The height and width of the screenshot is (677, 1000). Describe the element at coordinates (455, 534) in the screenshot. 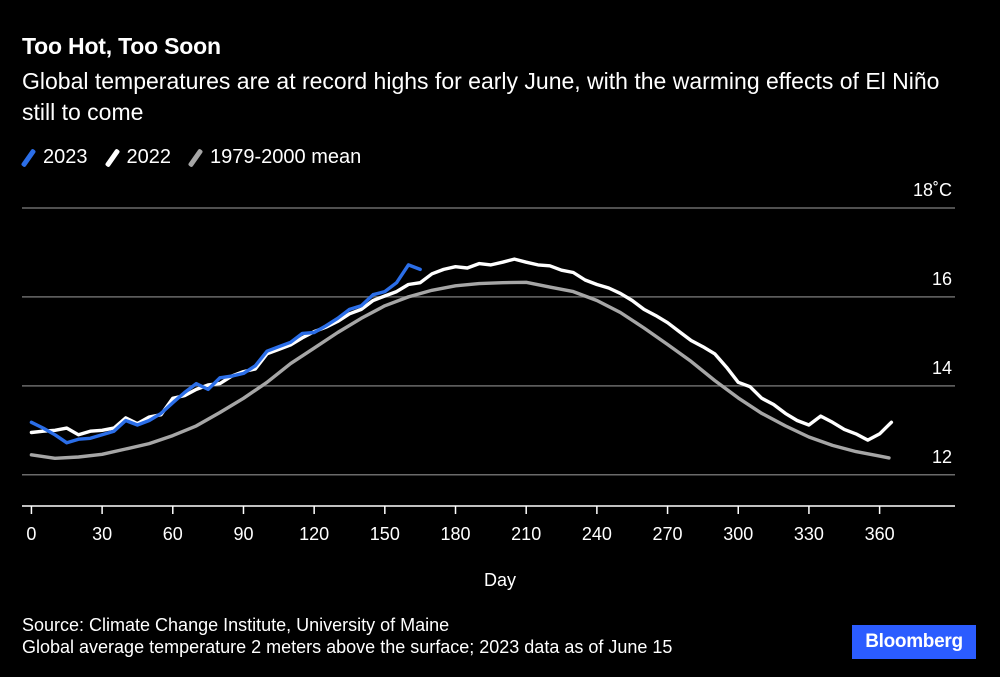

I see `x-tick-label-180: 180` at that location.